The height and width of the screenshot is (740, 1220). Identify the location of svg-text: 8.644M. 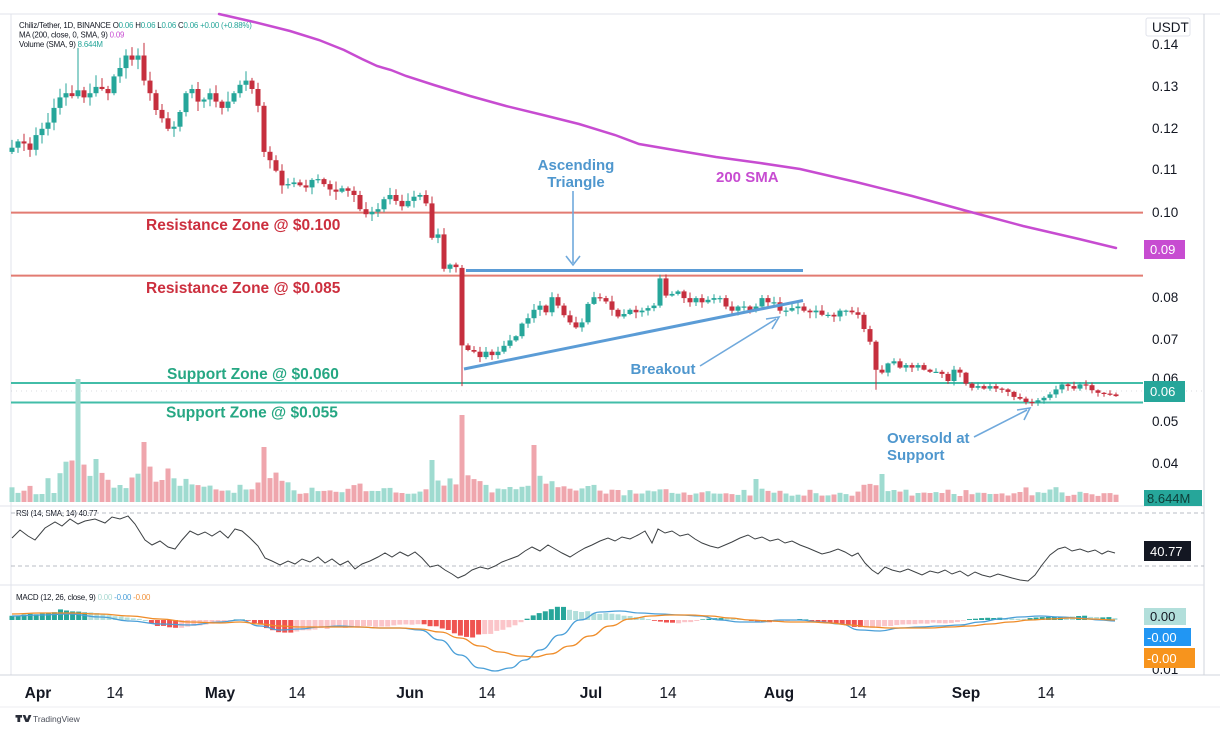
(1168, 498).